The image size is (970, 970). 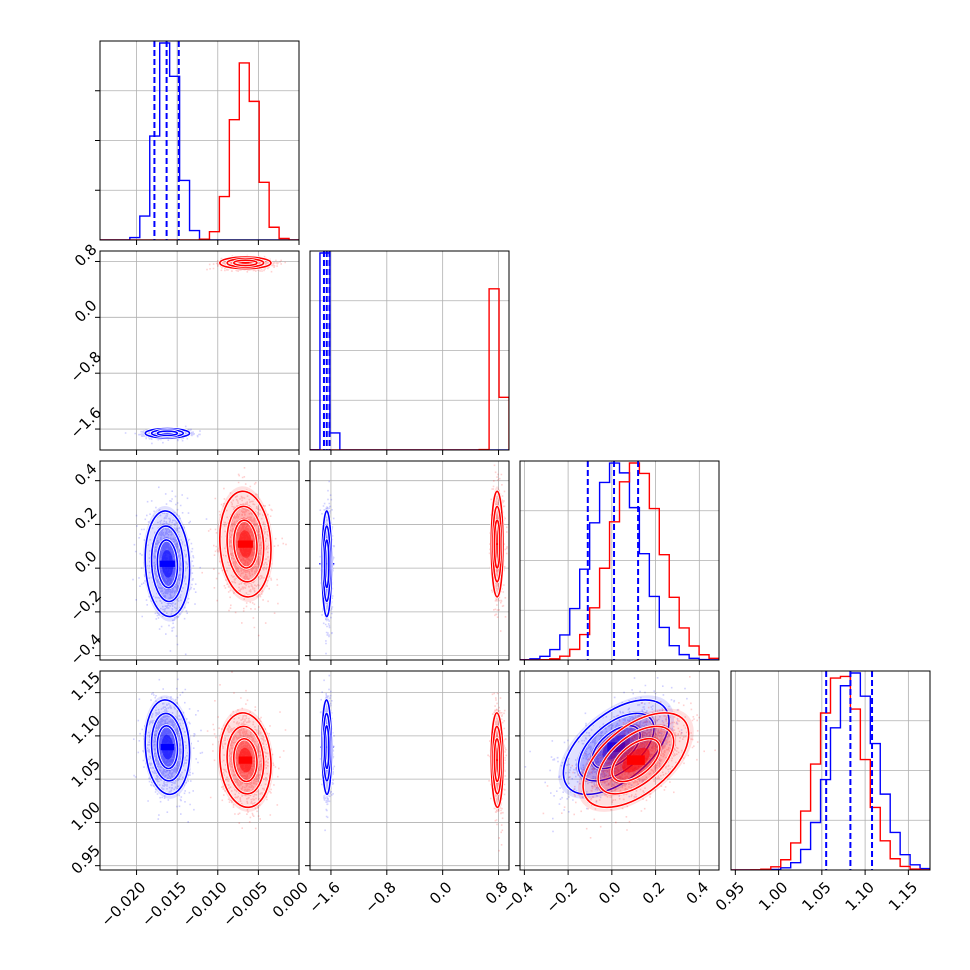 What do you see at coordinates (860, 896) in the screenshot?
I see `x-tick-label: 1.10` at bounding box center [860, 896].